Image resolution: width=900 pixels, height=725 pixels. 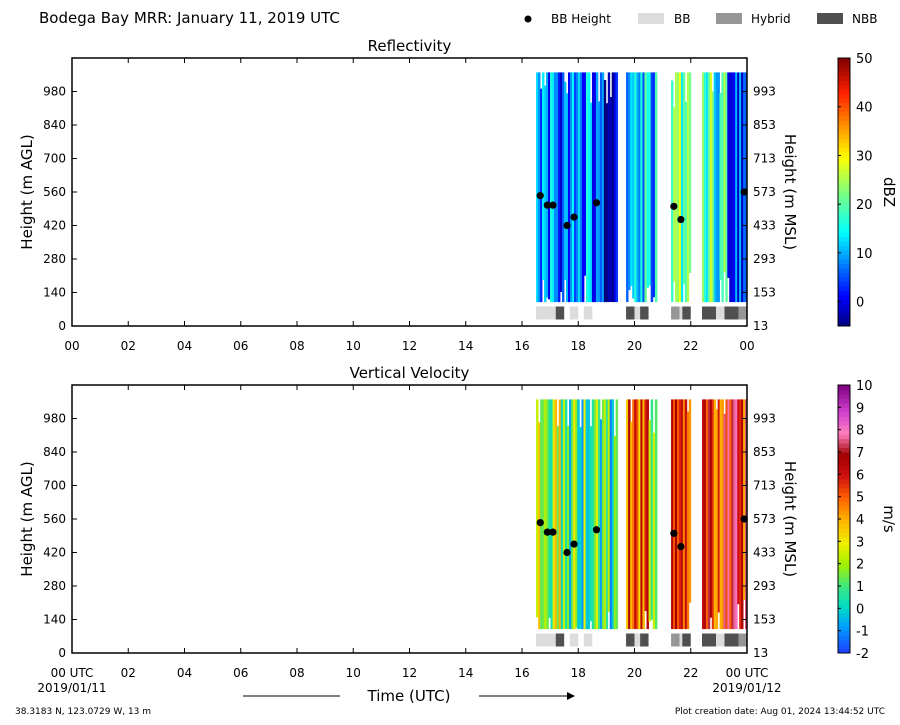 What do you see at coordinates (760, 326) in the screenshot?
I see `y-right-tick-label: 13` at bounding box center [760, 326].